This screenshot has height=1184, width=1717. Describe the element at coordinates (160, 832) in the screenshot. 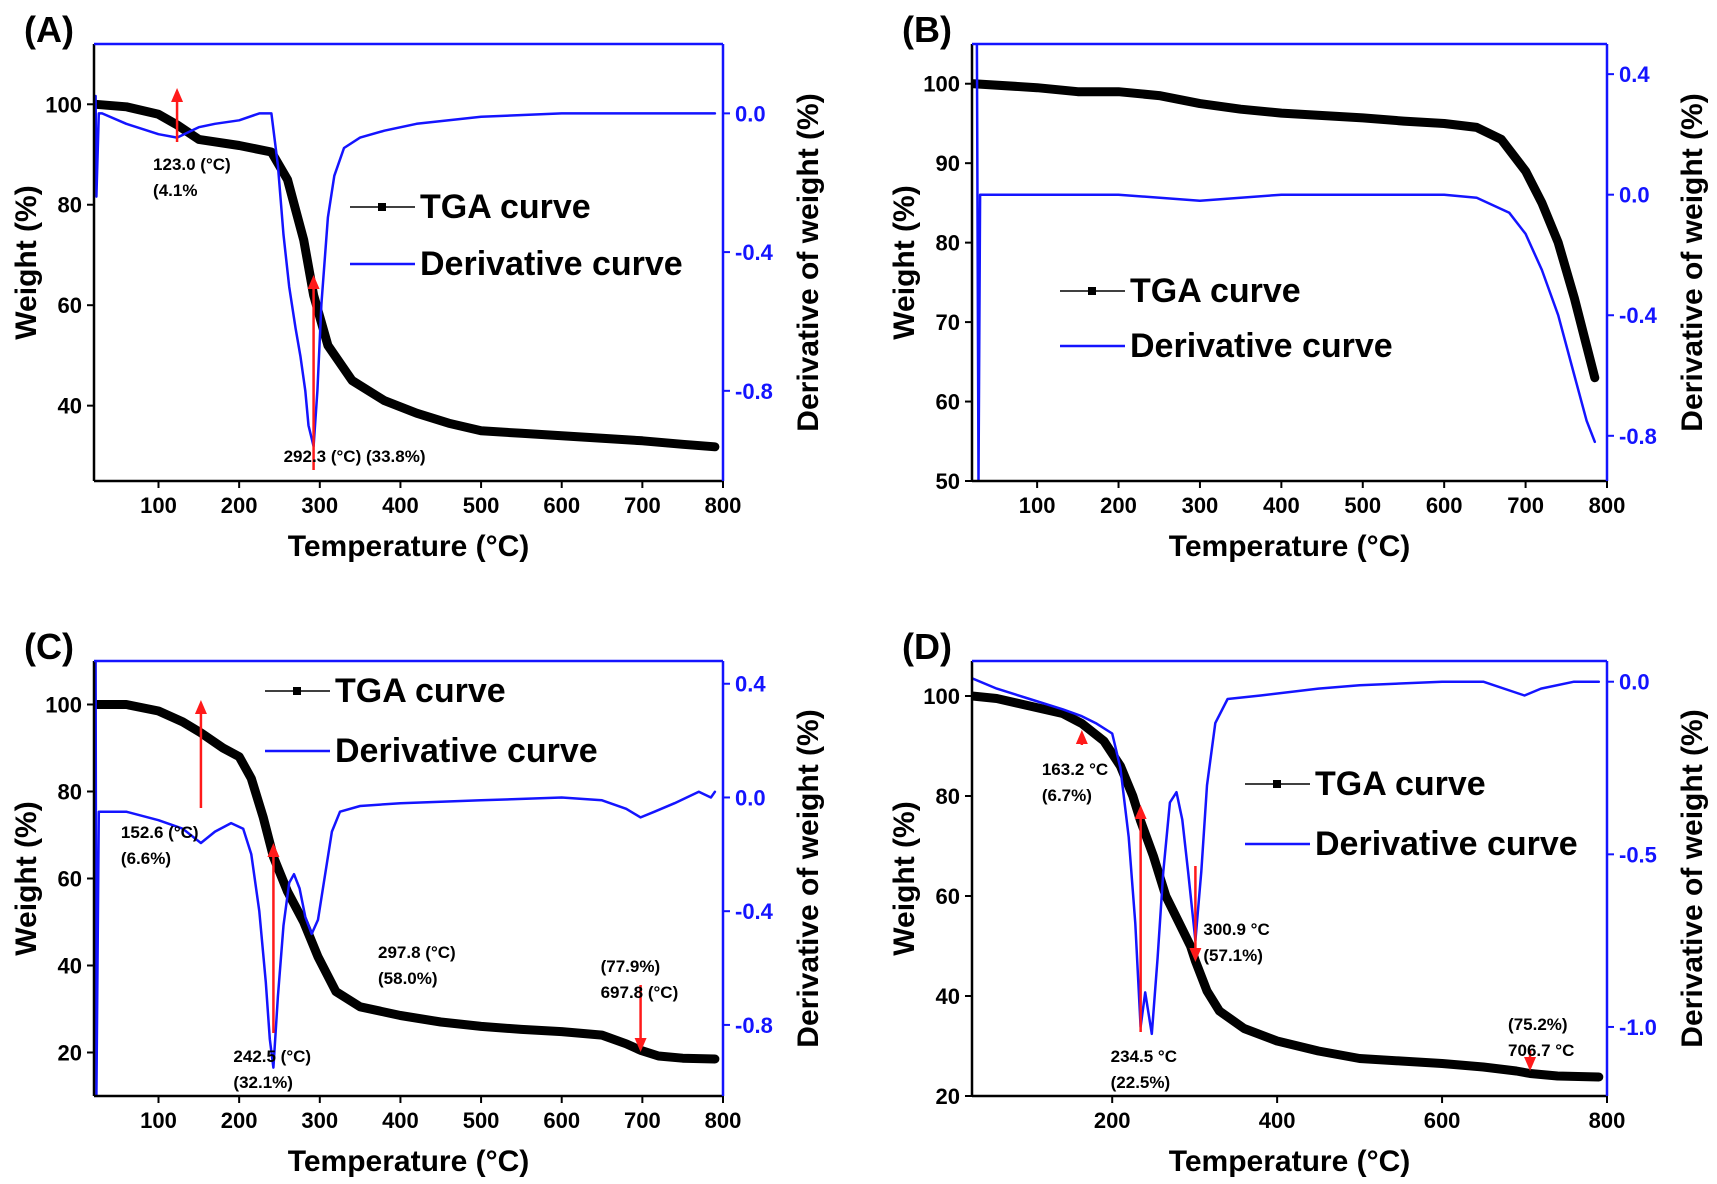

I see `annotation-label: 152.6 (°C)` at that location.